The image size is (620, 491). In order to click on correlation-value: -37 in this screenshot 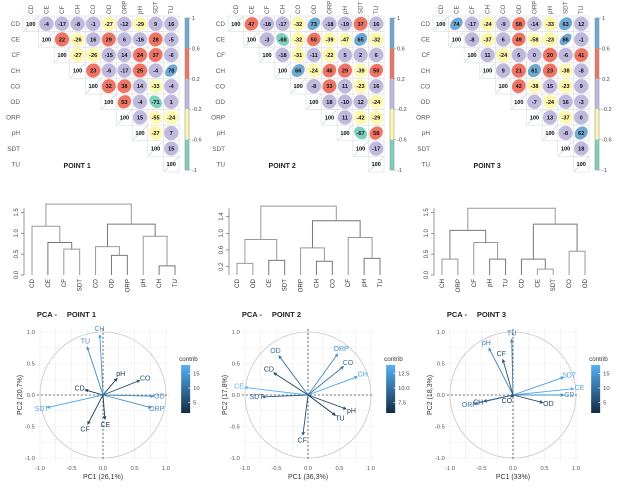, I will do `click(566, 118)`.